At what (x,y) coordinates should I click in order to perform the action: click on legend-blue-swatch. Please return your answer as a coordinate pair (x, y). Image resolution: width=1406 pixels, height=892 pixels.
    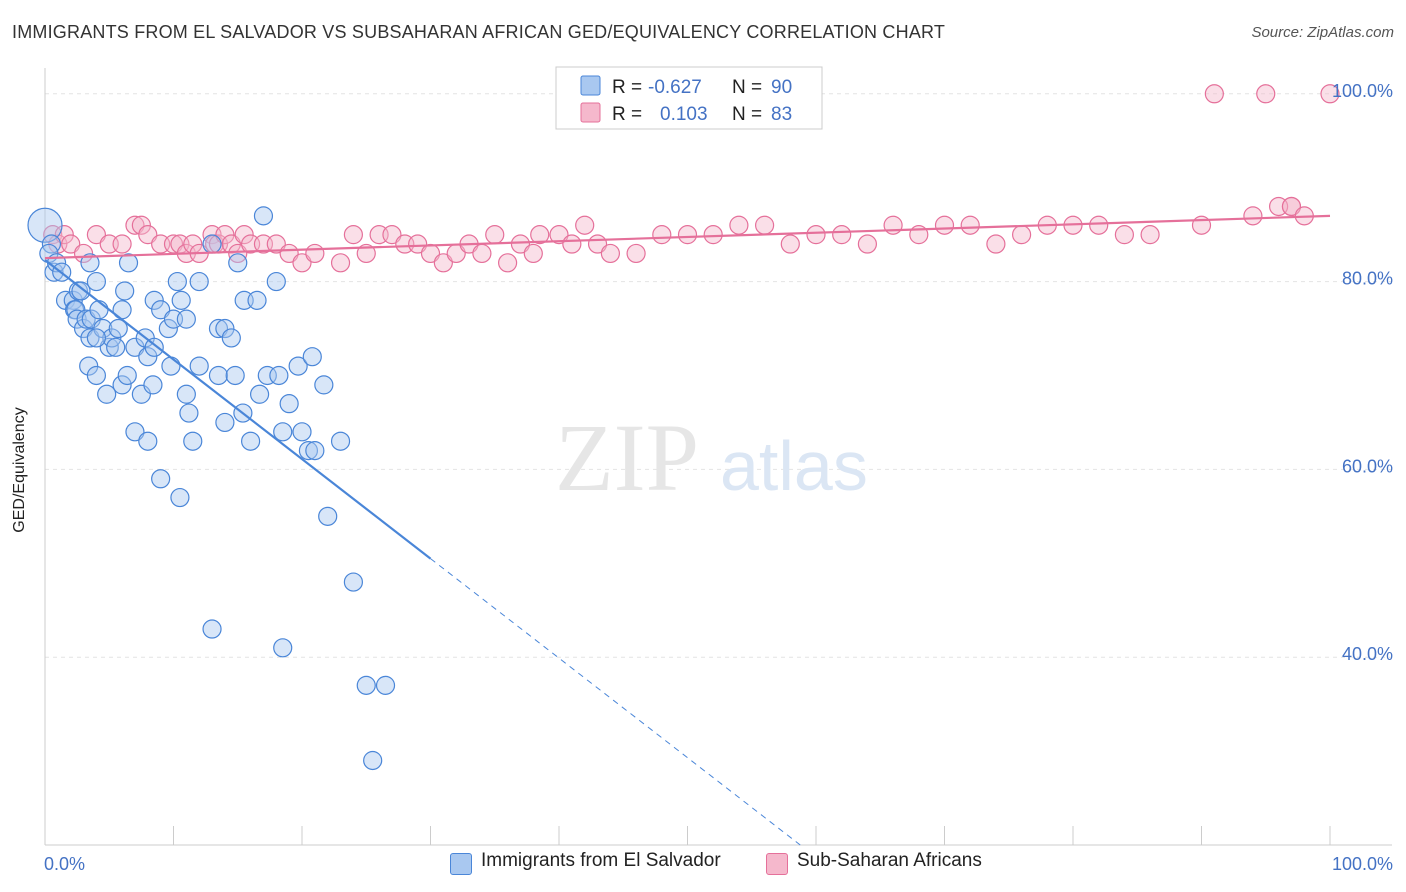
    Looking at the image, I should click on (590, 85).